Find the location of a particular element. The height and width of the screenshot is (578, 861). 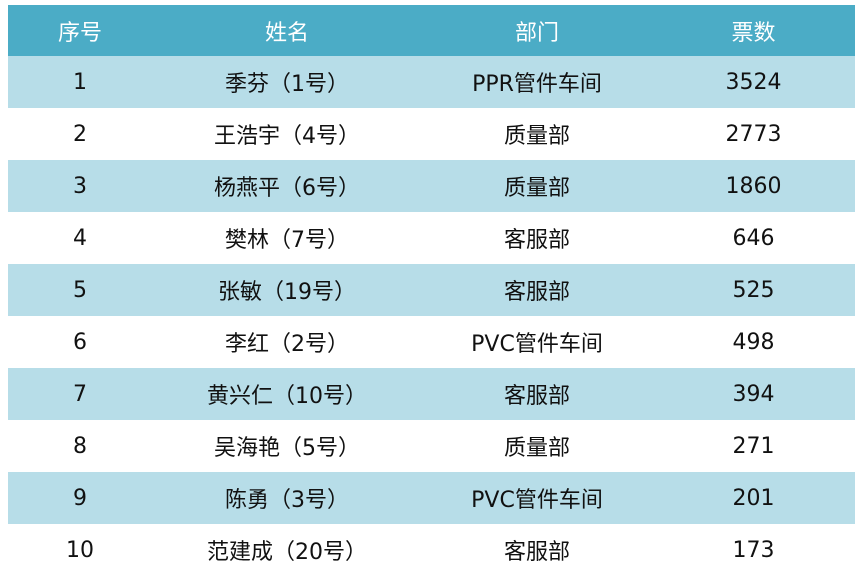

cell-index: 6 is located at coordinates (80, 342).